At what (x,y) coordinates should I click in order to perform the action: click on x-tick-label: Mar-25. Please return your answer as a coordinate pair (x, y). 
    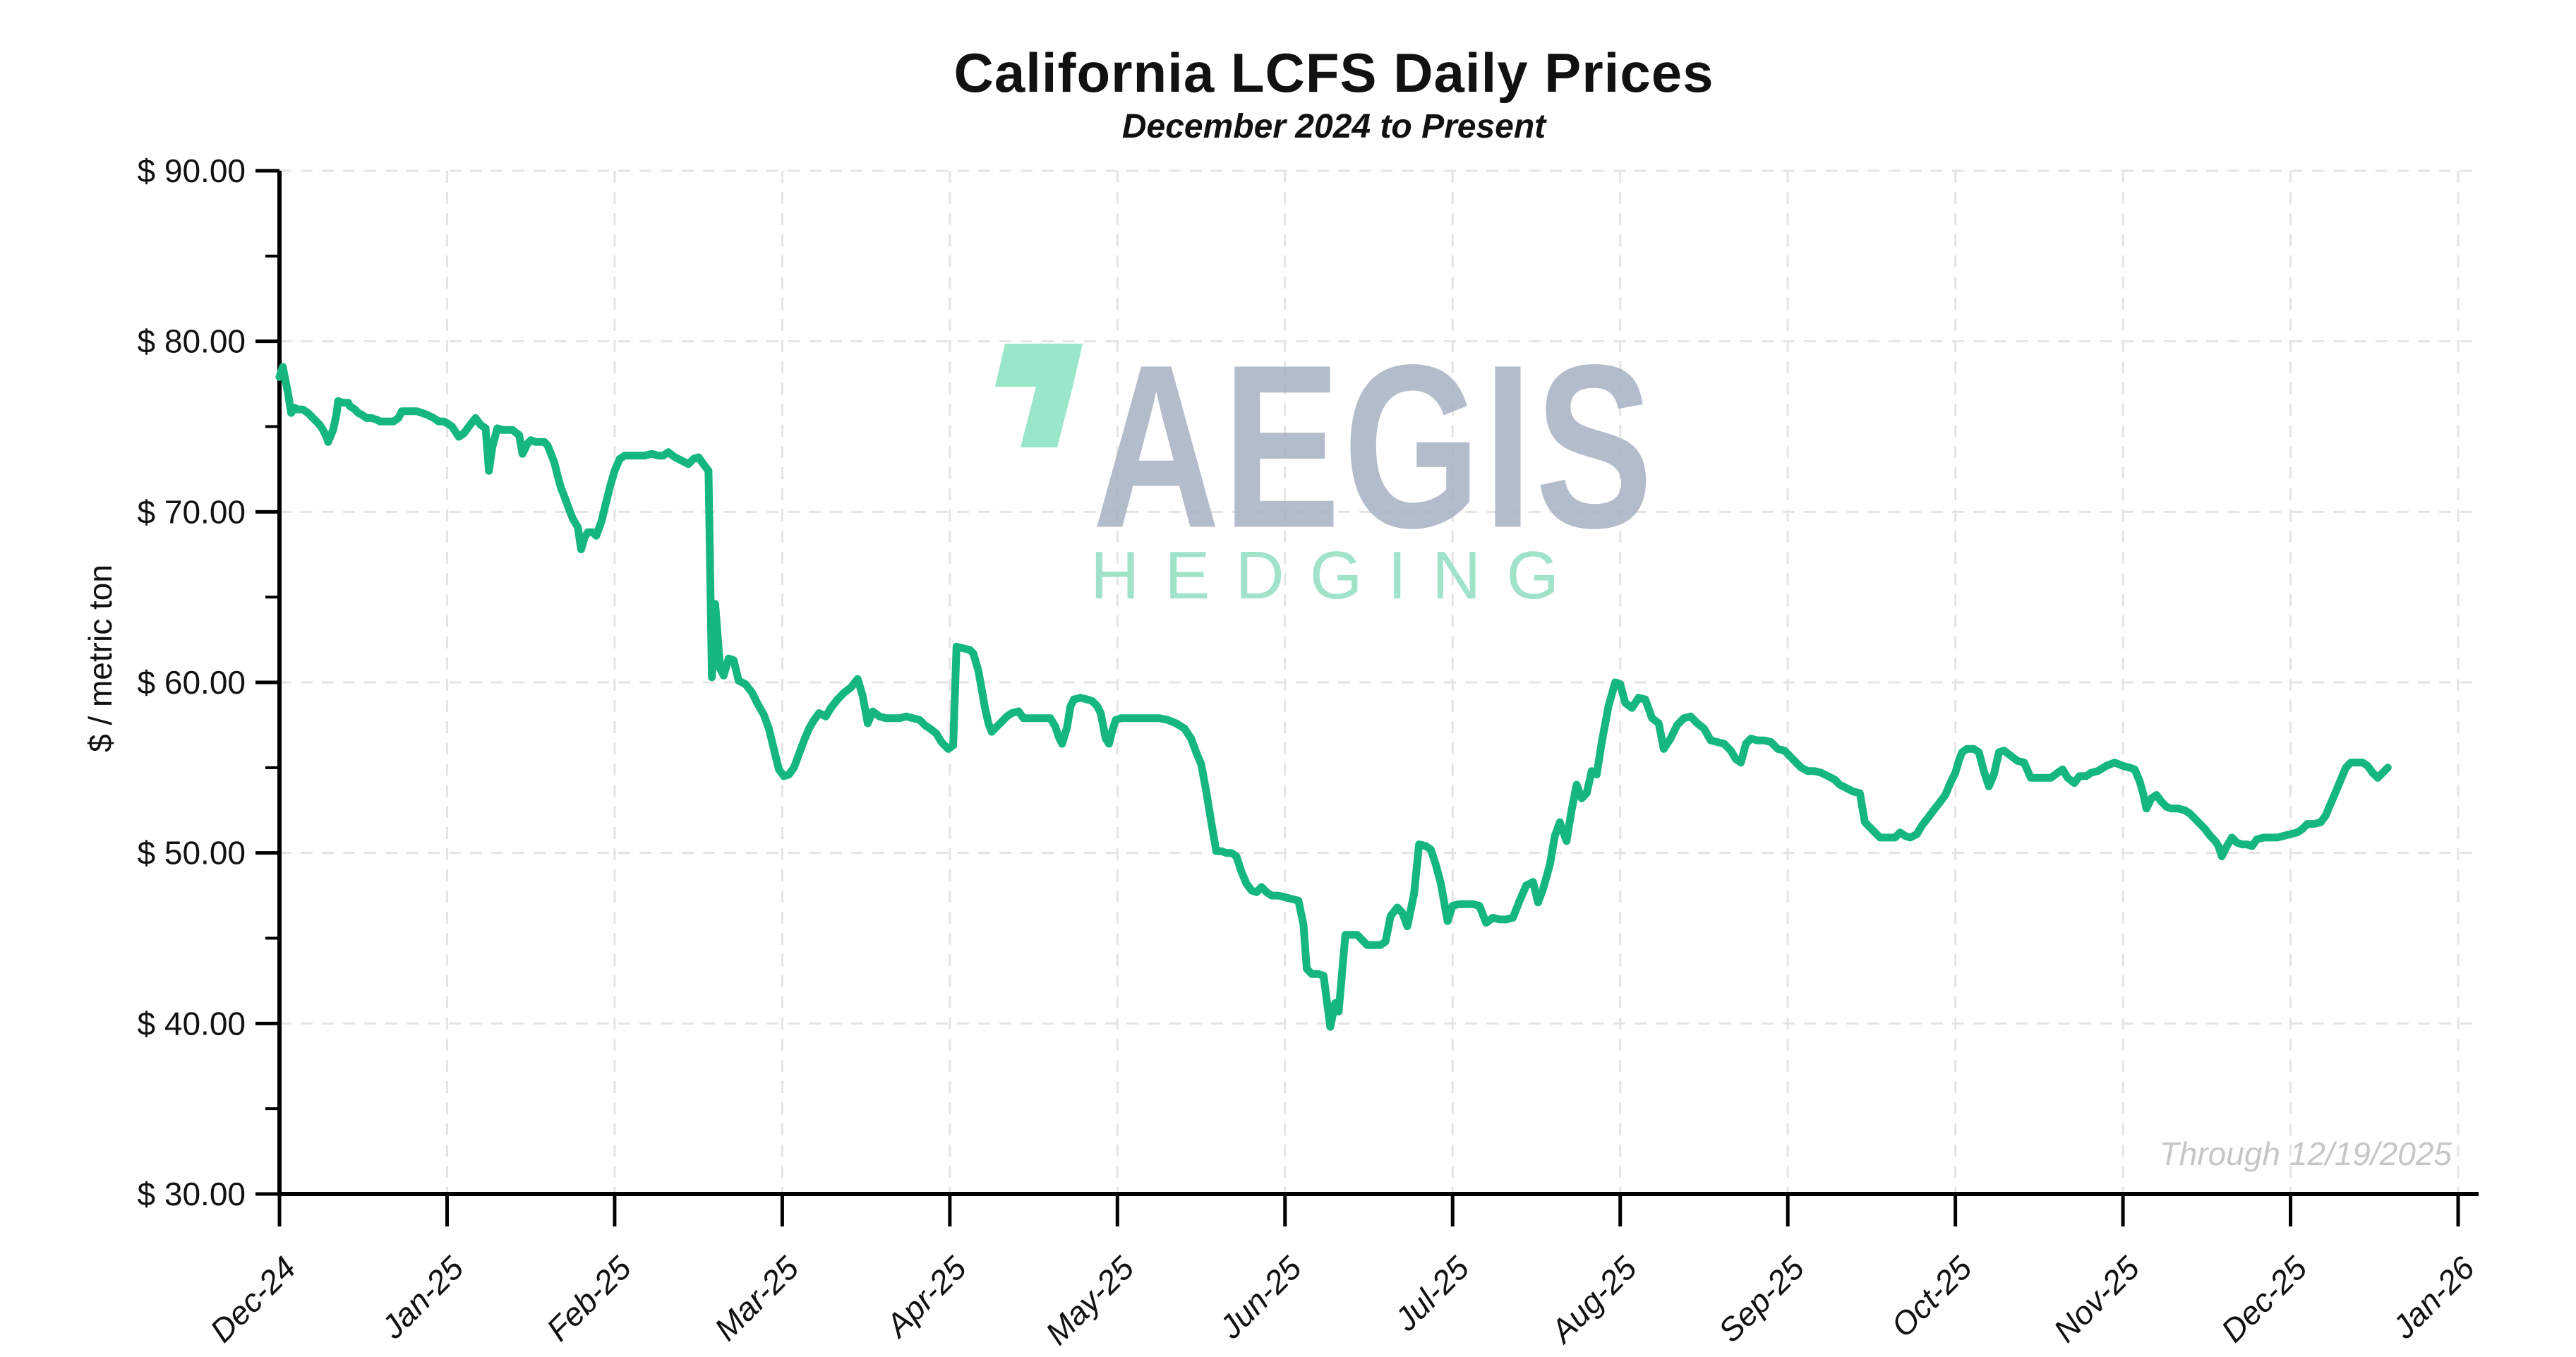
    Looking at the image, I should click on (756, 1298).